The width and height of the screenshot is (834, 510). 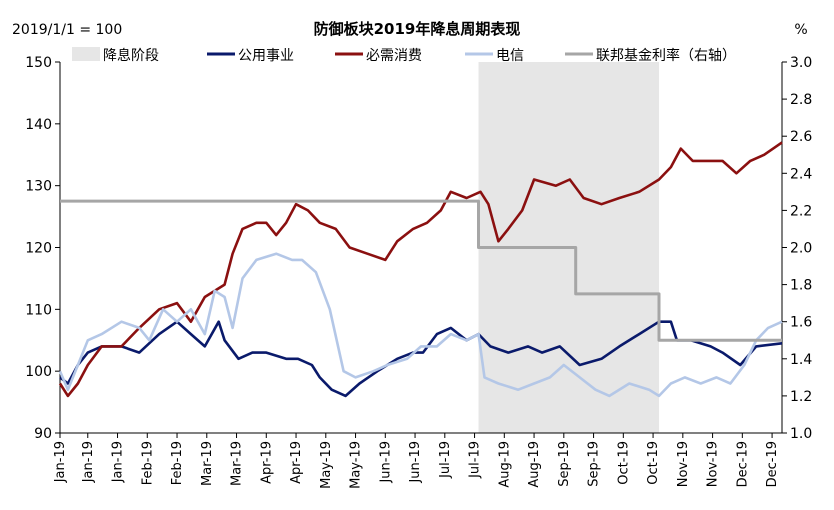 What do you see at coordinates (801, 63) in the screenshot?
I see `right-tick-label: 3.0` at bounding box center [801, 63].